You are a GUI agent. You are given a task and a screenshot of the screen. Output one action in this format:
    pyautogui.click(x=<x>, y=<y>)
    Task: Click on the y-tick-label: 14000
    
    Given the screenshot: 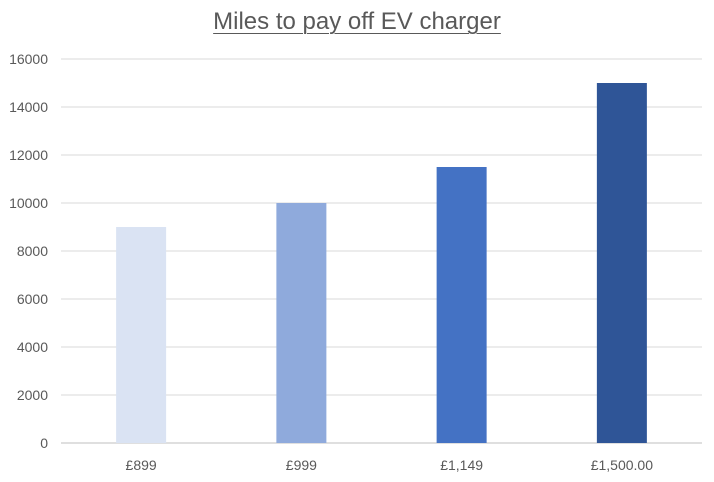 What is the action you would take?
    pyautogui.click(x=28, y=107)
    